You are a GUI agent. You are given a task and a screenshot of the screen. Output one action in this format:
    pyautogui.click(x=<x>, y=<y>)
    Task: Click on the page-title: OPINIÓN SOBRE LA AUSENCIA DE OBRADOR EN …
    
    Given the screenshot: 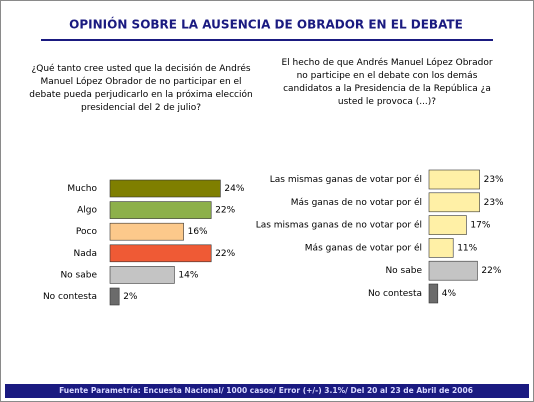 What is the action you would take?
    pyautogui.click(x=266, y=24)
    